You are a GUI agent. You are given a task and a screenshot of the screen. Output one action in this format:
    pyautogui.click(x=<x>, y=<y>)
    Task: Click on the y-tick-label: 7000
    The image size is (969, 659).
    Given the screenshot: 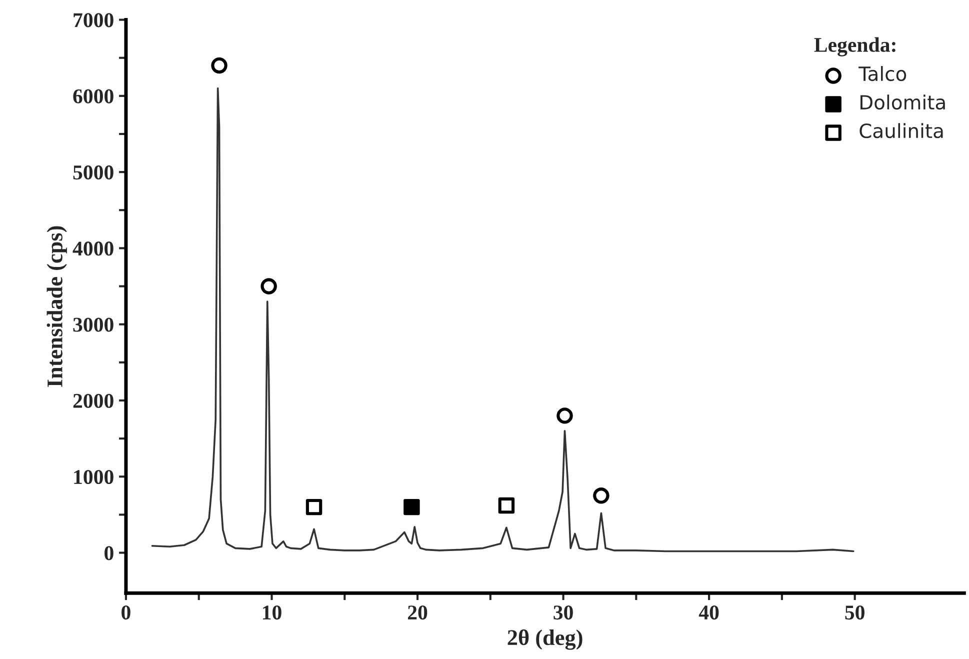 What is the action you would take?
    pyautogui.click(x=94, y=20)
    